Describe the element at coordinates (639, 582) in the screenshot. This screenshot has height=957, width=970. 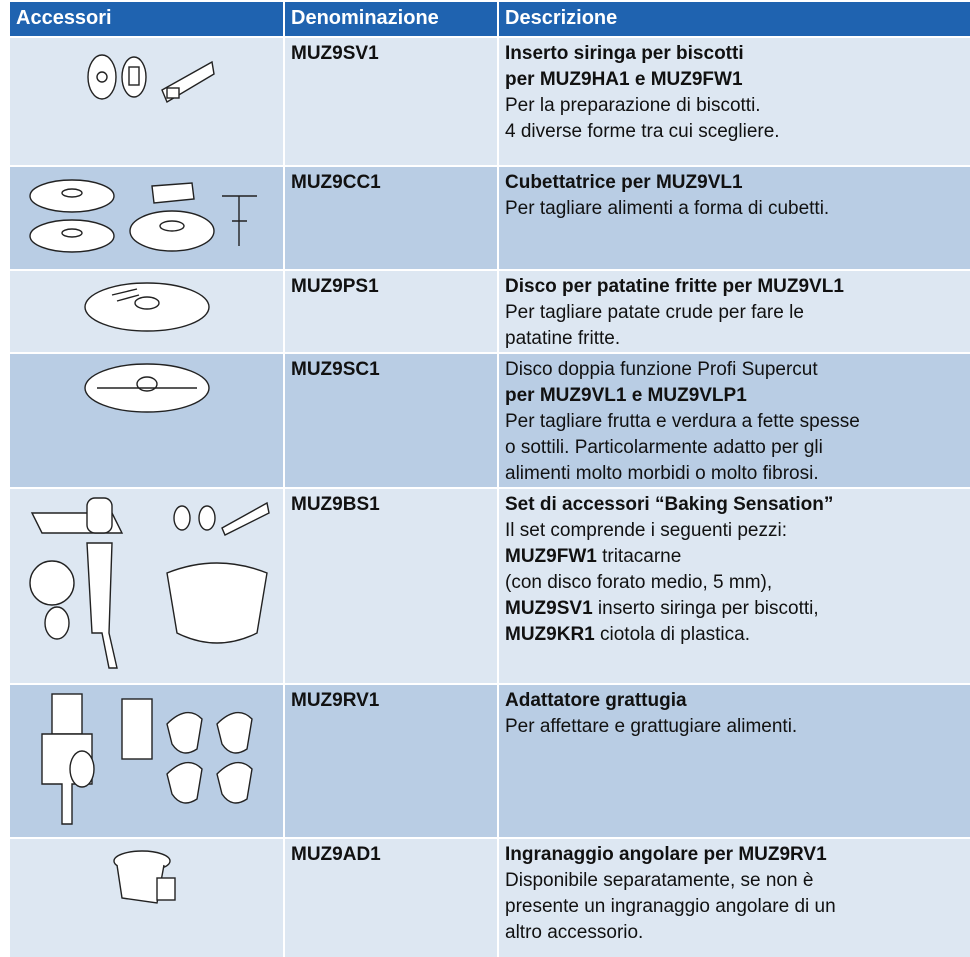
I see `description-text: (con disco forato medio, 5 mm),` at that location.